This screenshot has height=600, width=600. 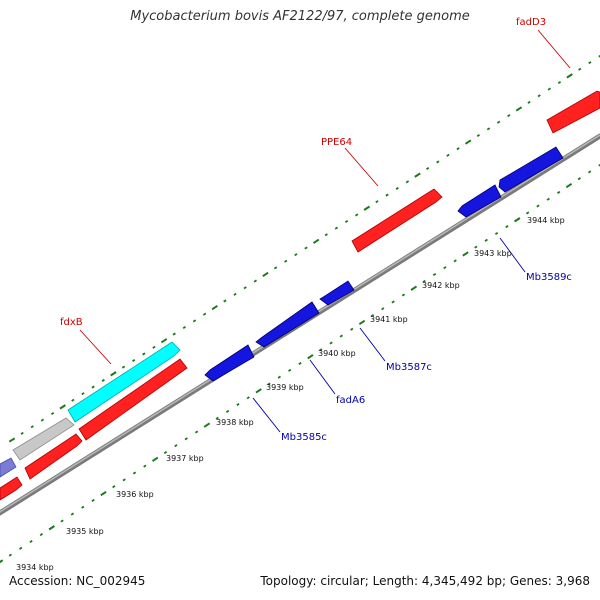 What do you see at coordinates (531, 22) in the screenshot?
I see `label-fadD3: fadD3` at bounding box center [531, 22].